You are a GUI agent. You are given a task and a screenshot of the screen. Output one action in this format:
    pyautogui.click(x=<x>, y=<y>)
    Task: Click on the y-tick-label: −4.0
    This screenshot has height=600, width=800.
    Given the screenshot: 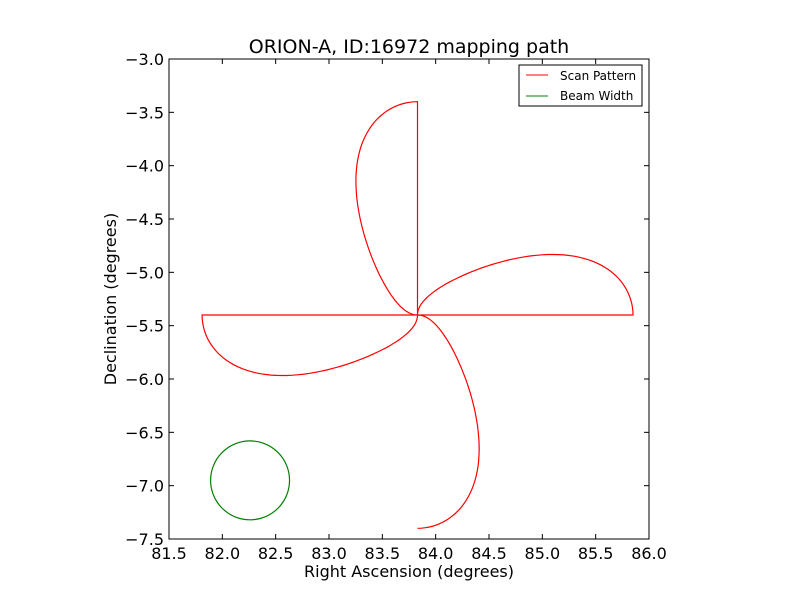 What is the action you would take?
    pyautogui.click(x=144, y=166)
    